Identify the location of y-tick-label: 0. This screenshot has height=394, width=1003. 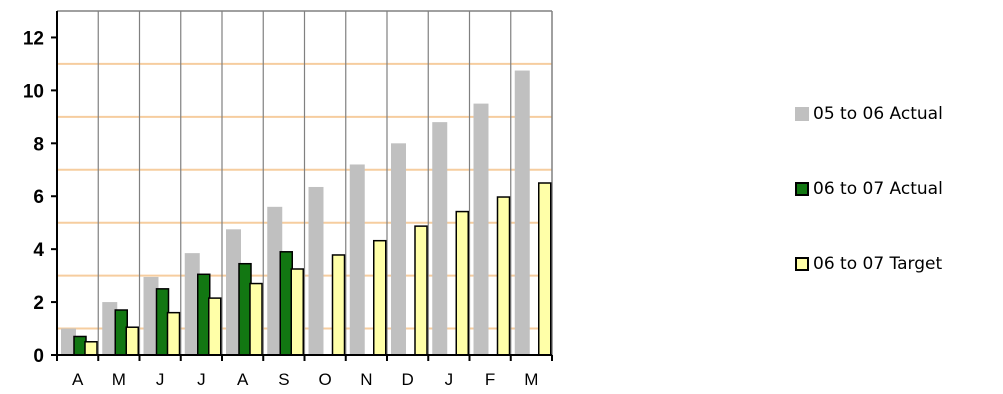
(38, 356).